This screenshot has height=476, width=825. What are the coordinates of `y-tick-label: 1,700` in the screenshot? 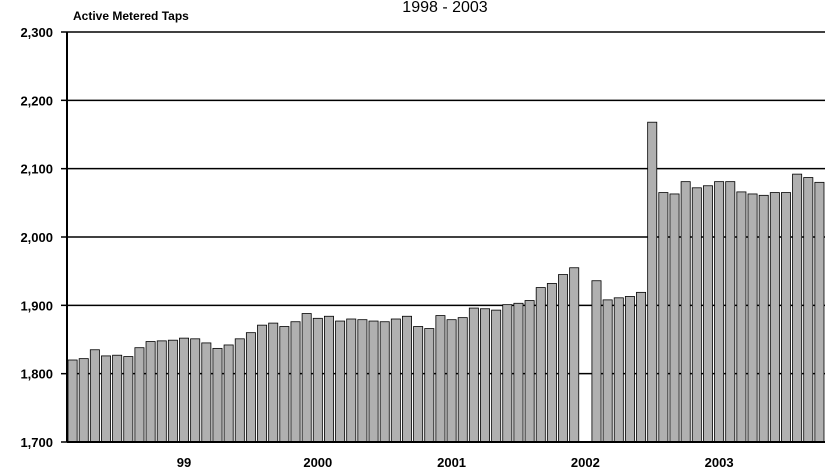 It's located at (36, 442).